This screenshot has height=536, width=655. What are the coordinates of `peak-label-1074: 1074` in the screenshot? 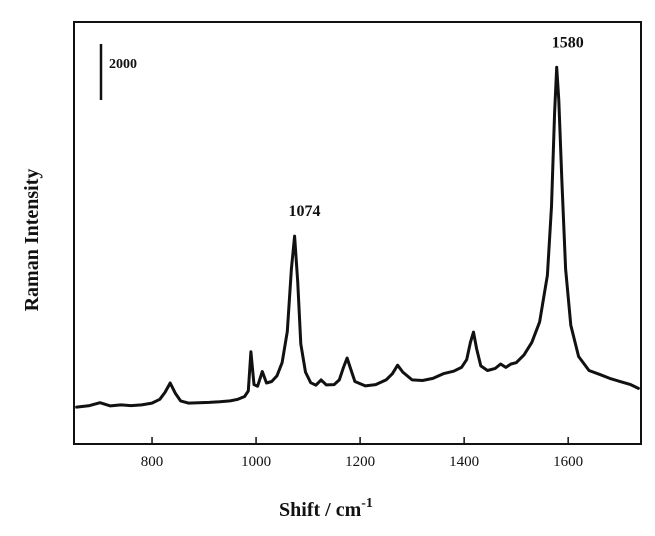 It's located at (305, 211).